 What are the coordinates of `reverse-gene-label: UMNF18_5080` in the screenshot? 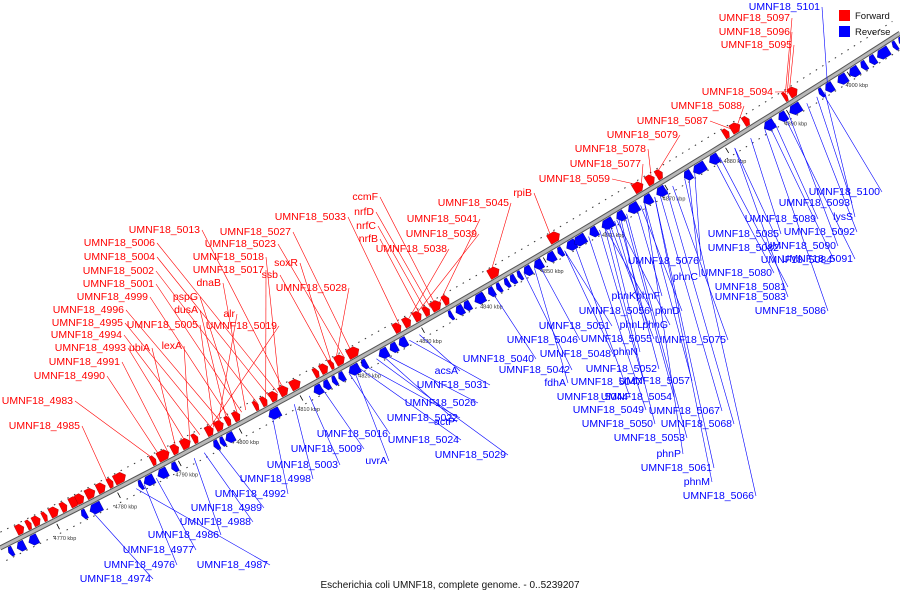 It's located at (736, 273).